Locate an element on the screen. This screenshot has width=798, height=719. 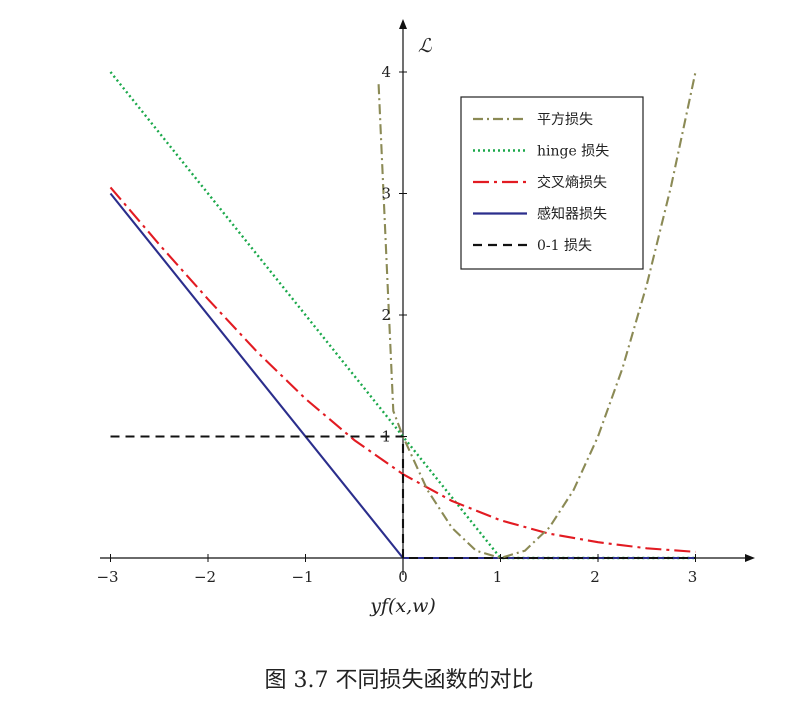
legend-label-1: hinge 损失 is located at coordinates (573, 152).